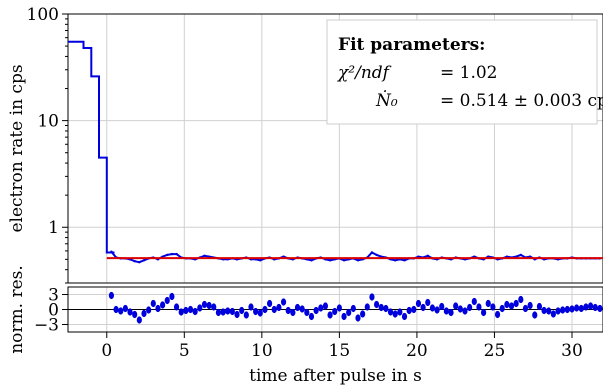 This screenshot has width=603, height=387. What do you see at coordinates (417, 351) in the screenshot?
I see `x-tick-label: 20` at bounding box center [417, 351].